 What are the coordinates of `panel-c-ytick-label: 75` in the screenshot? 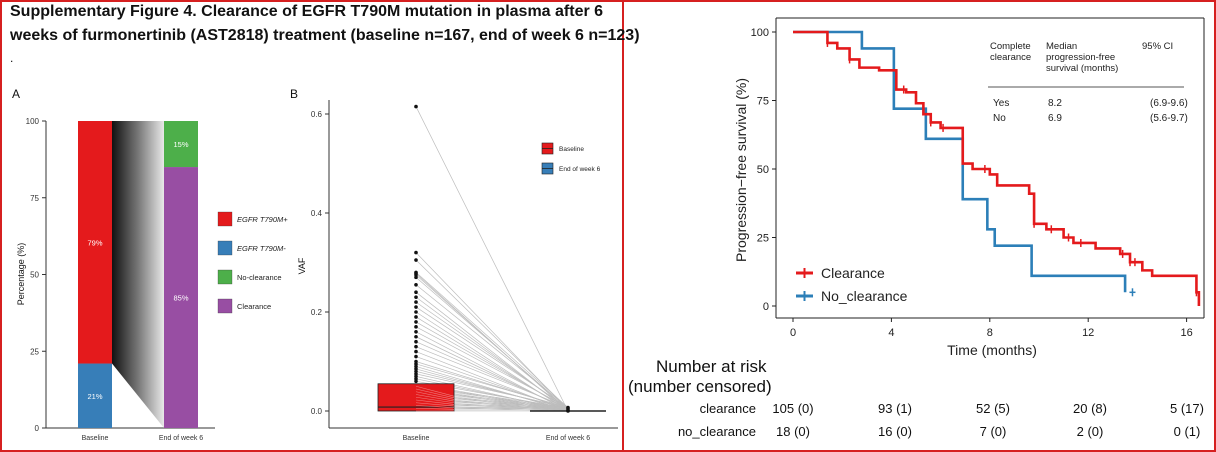 It's located at (763, 102).